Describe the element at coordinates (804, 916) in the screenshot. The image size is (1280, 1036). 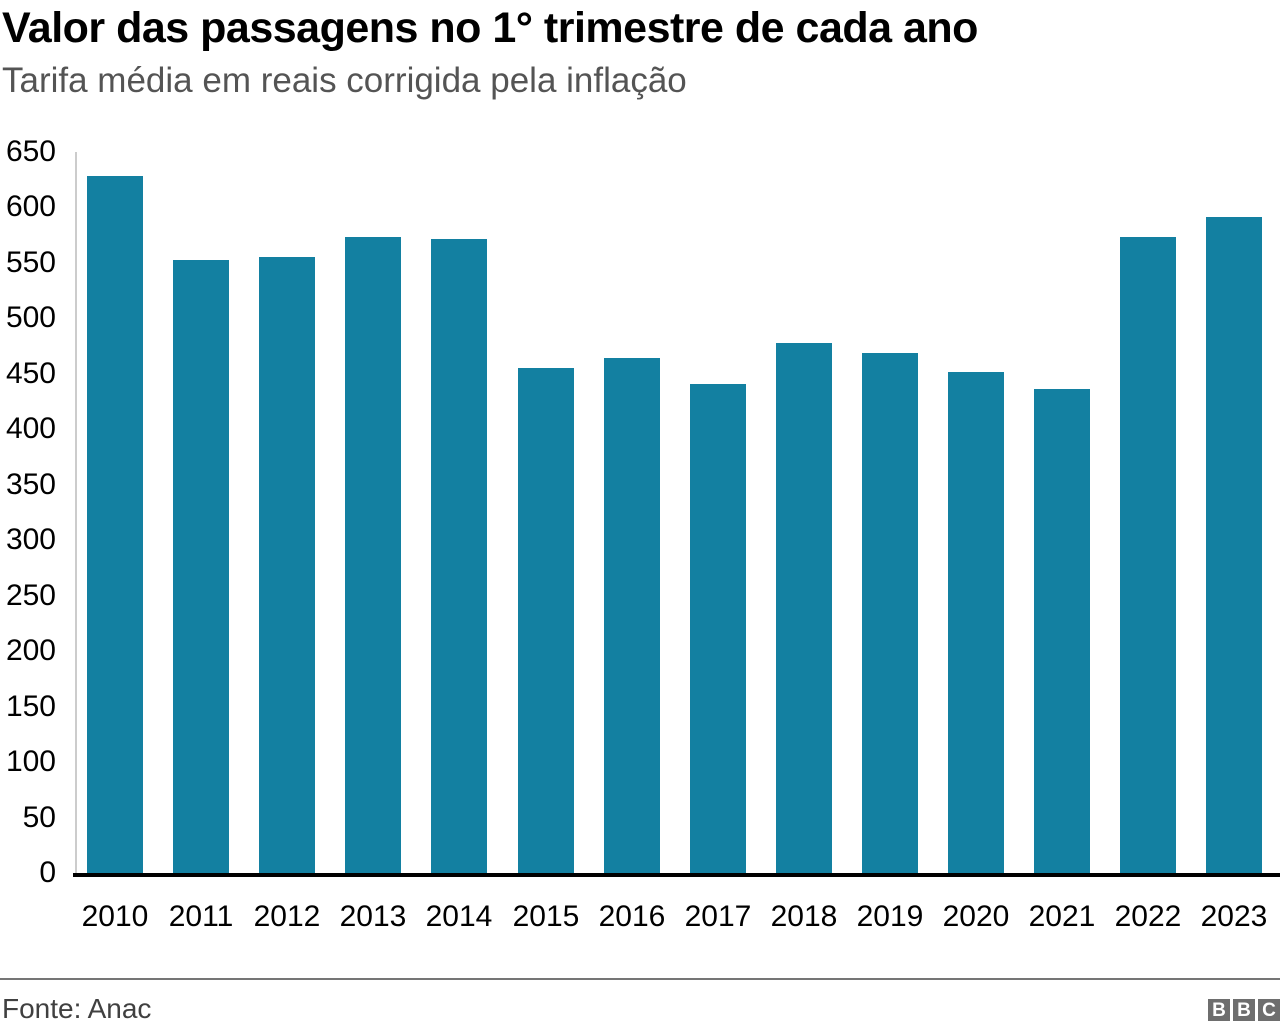
I see `x-tick-label-2018: 2018` at that location.